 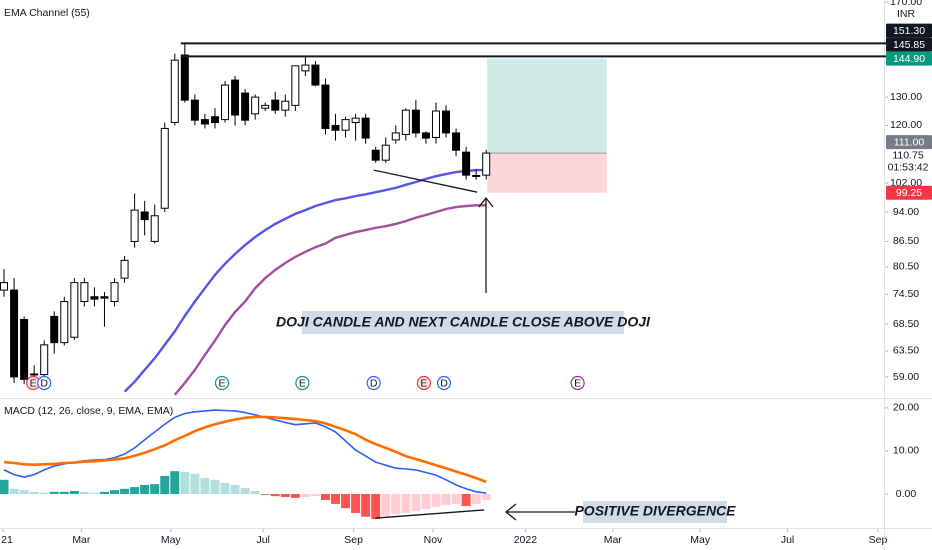 I want to click on x-tick-label: May, so click(x=700, y=540).